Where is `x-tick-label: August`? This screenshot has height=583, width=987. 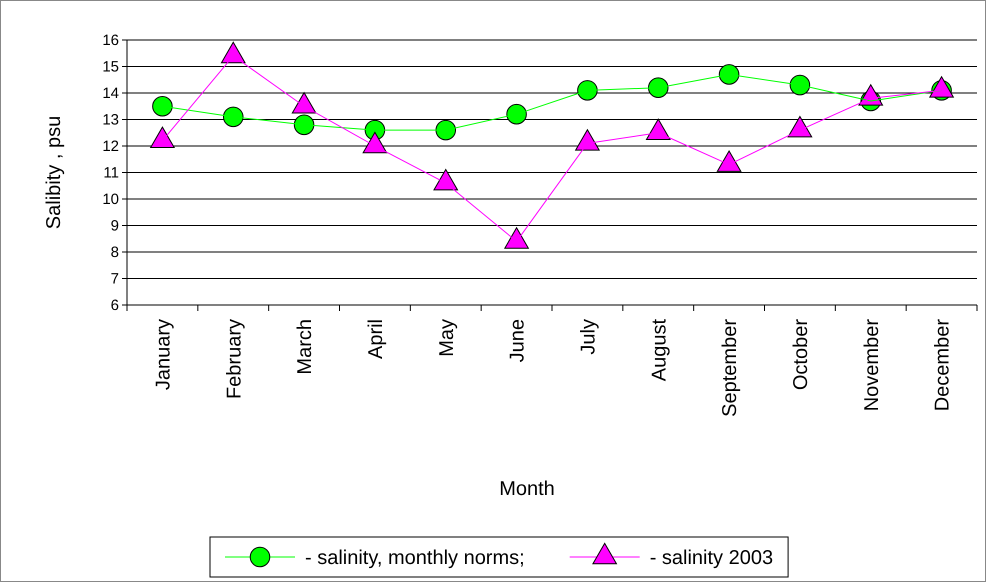 x-tick-label: August is located at coordinates (659, 350).